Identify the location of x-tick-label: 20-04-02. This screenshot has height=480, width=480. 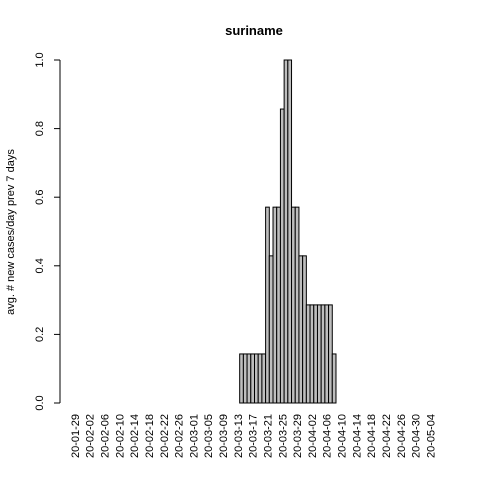
(313, 436).